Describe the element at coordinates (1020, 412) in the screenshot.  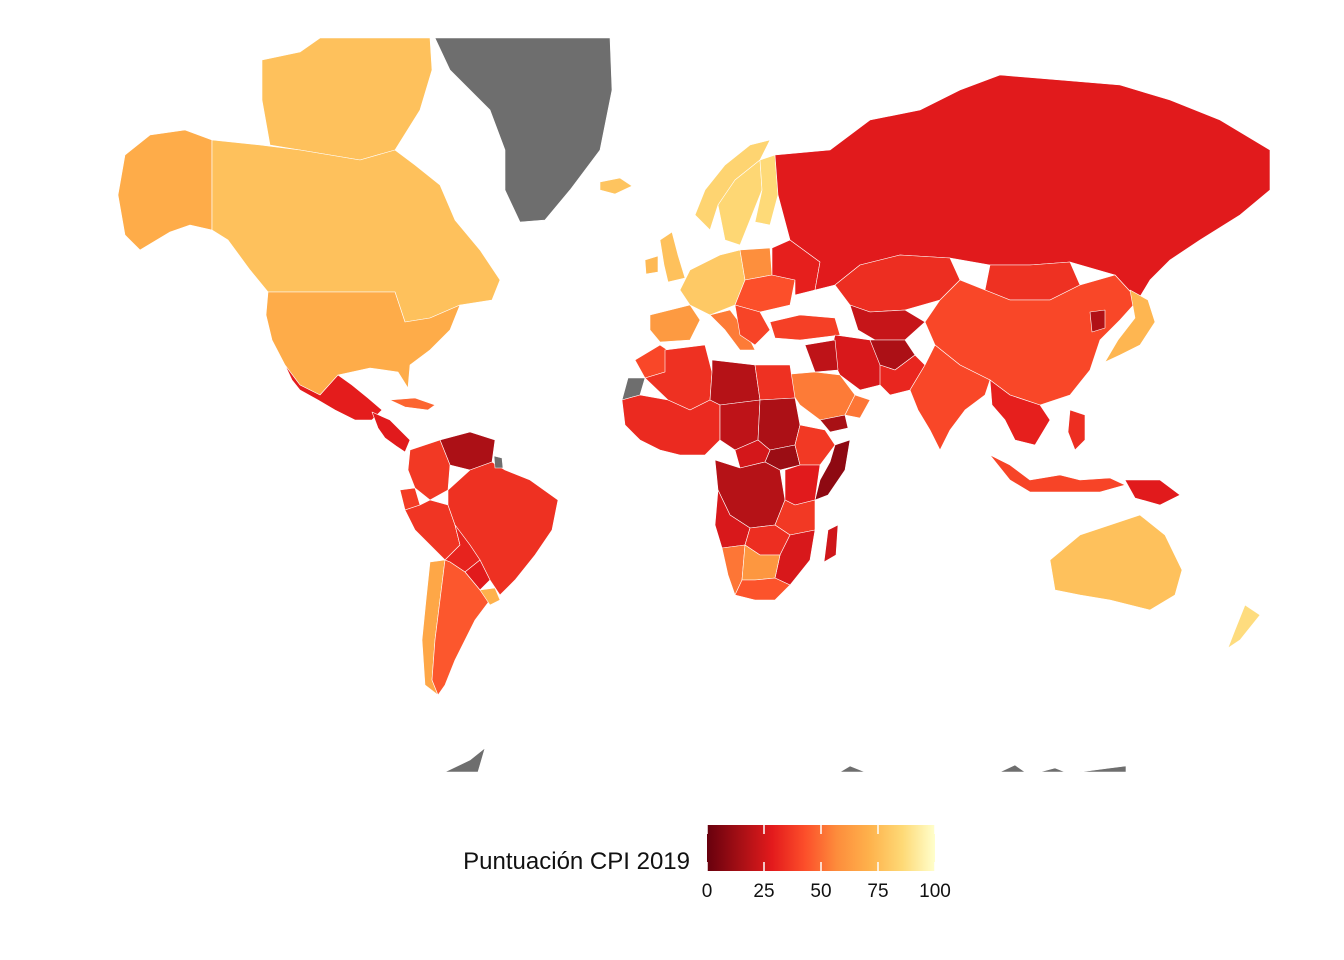
I see `region-southeast-asia` at that location.